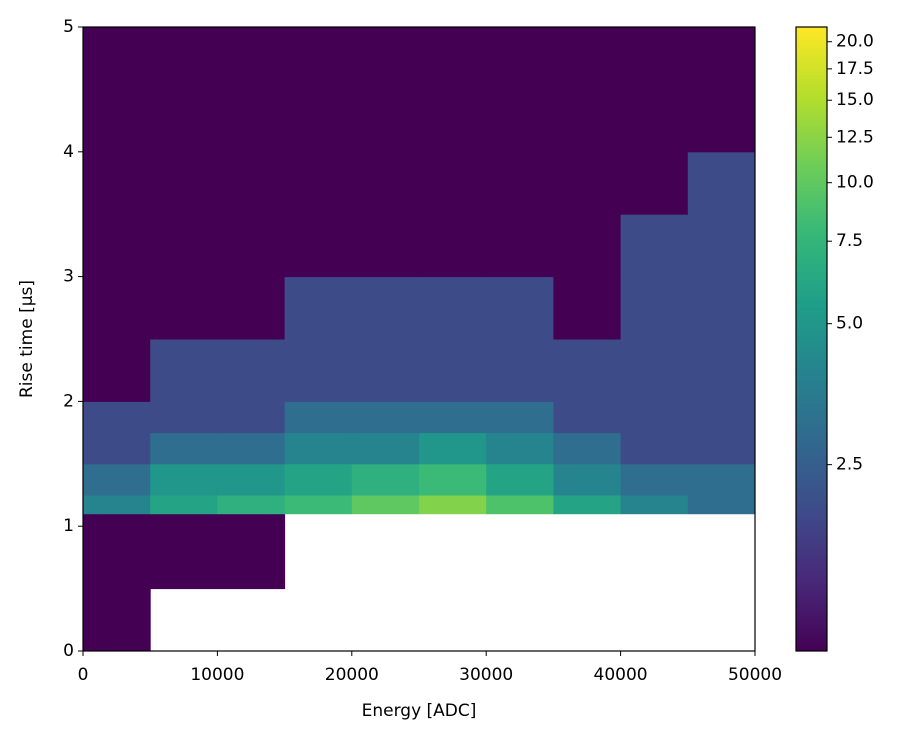 This screenshot has width=913, height=743. What do you see at coordinates (419, 711) in the screenshot?
I see `x-axis-label: Energy [ADC]` at bounding box center [419, 711].